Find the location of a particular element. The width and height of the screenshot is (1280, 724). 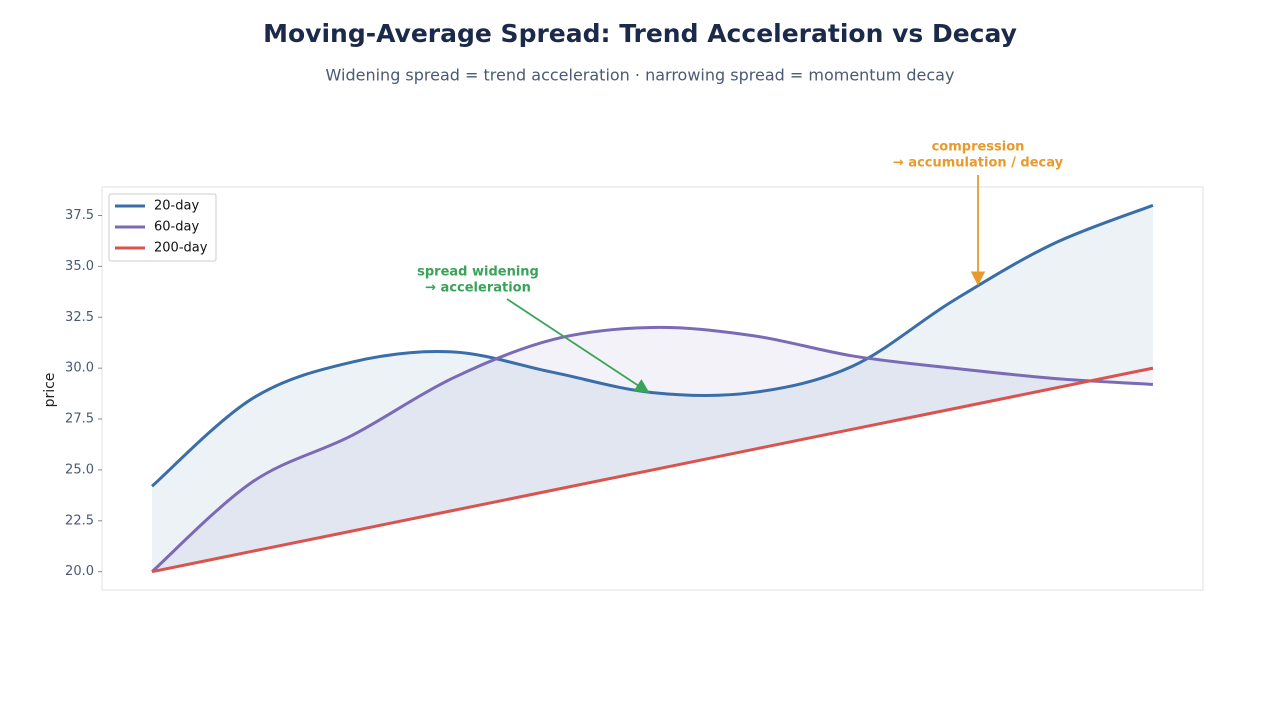

y-tick-label: 32.5 is located at coordinates (79, 317).